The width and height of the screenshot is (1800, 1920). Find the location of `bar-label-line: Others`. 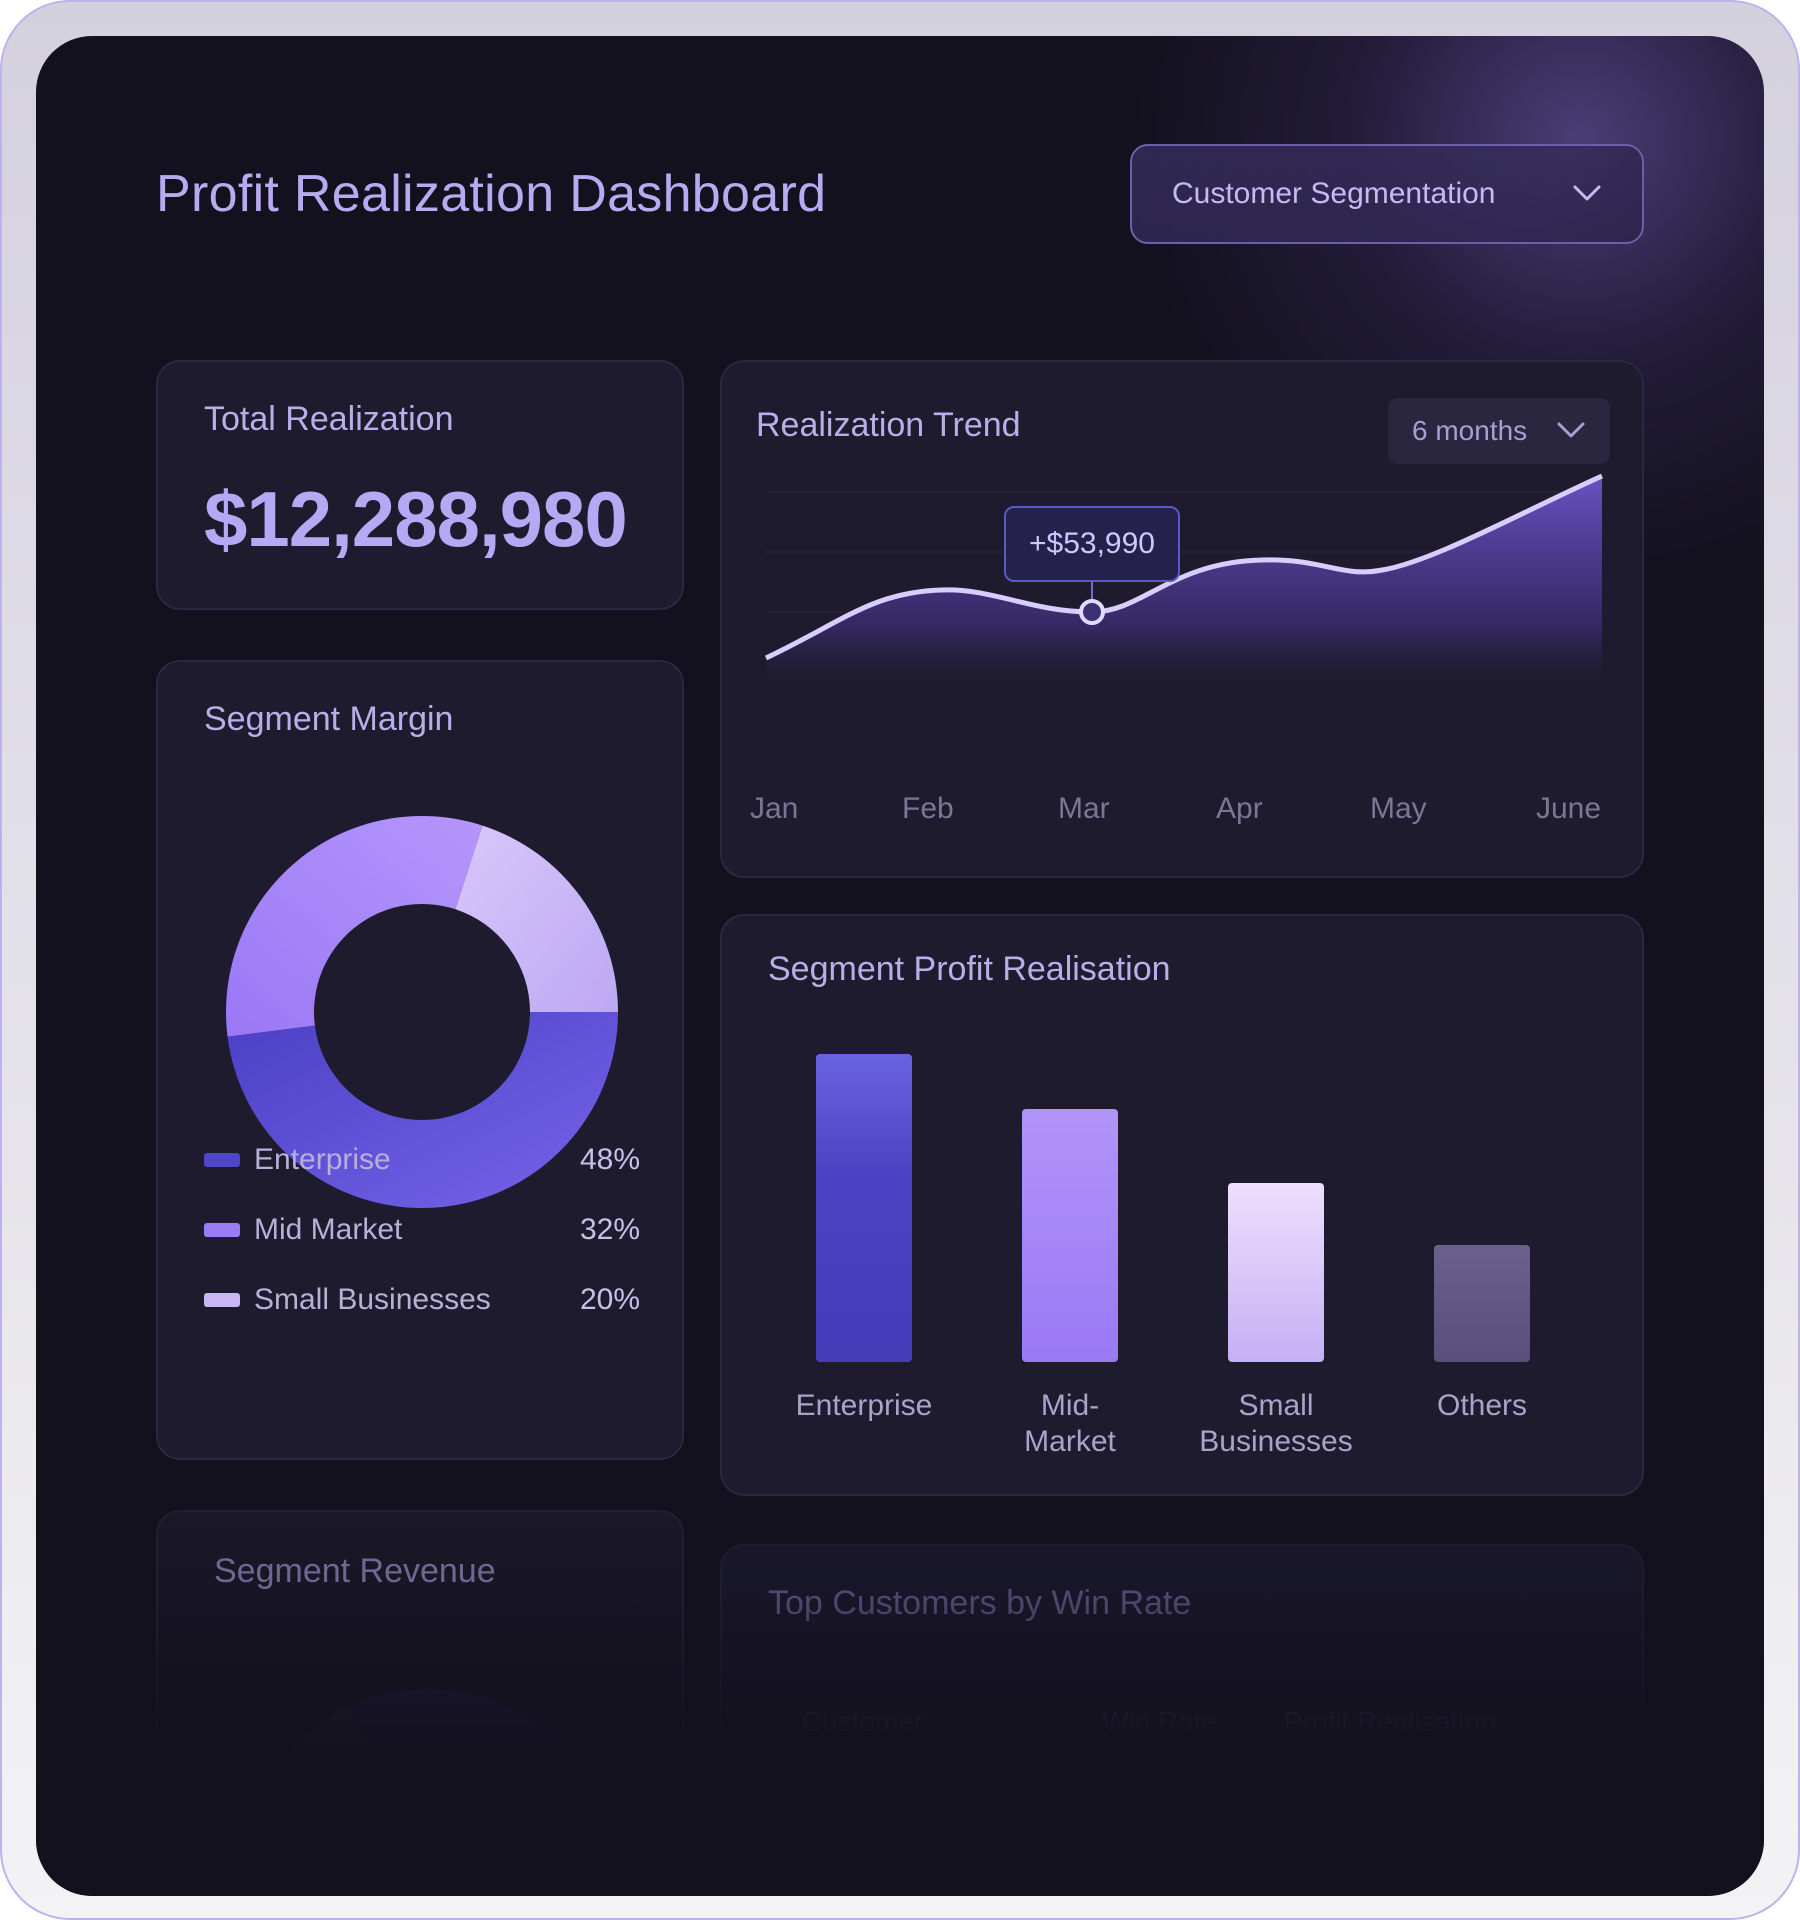

bar-label-line: Others is located at coordinates (1482, 1405).